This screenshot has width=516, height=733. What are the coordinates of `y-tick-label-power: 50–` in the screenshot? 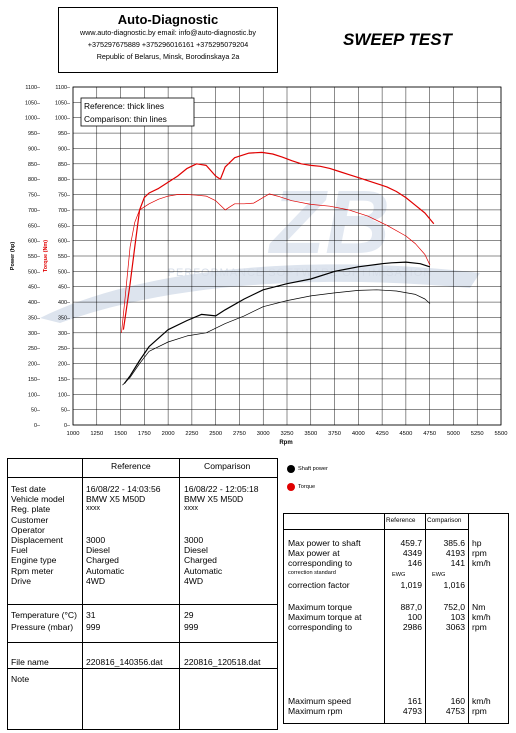 It's located at (35, 411).